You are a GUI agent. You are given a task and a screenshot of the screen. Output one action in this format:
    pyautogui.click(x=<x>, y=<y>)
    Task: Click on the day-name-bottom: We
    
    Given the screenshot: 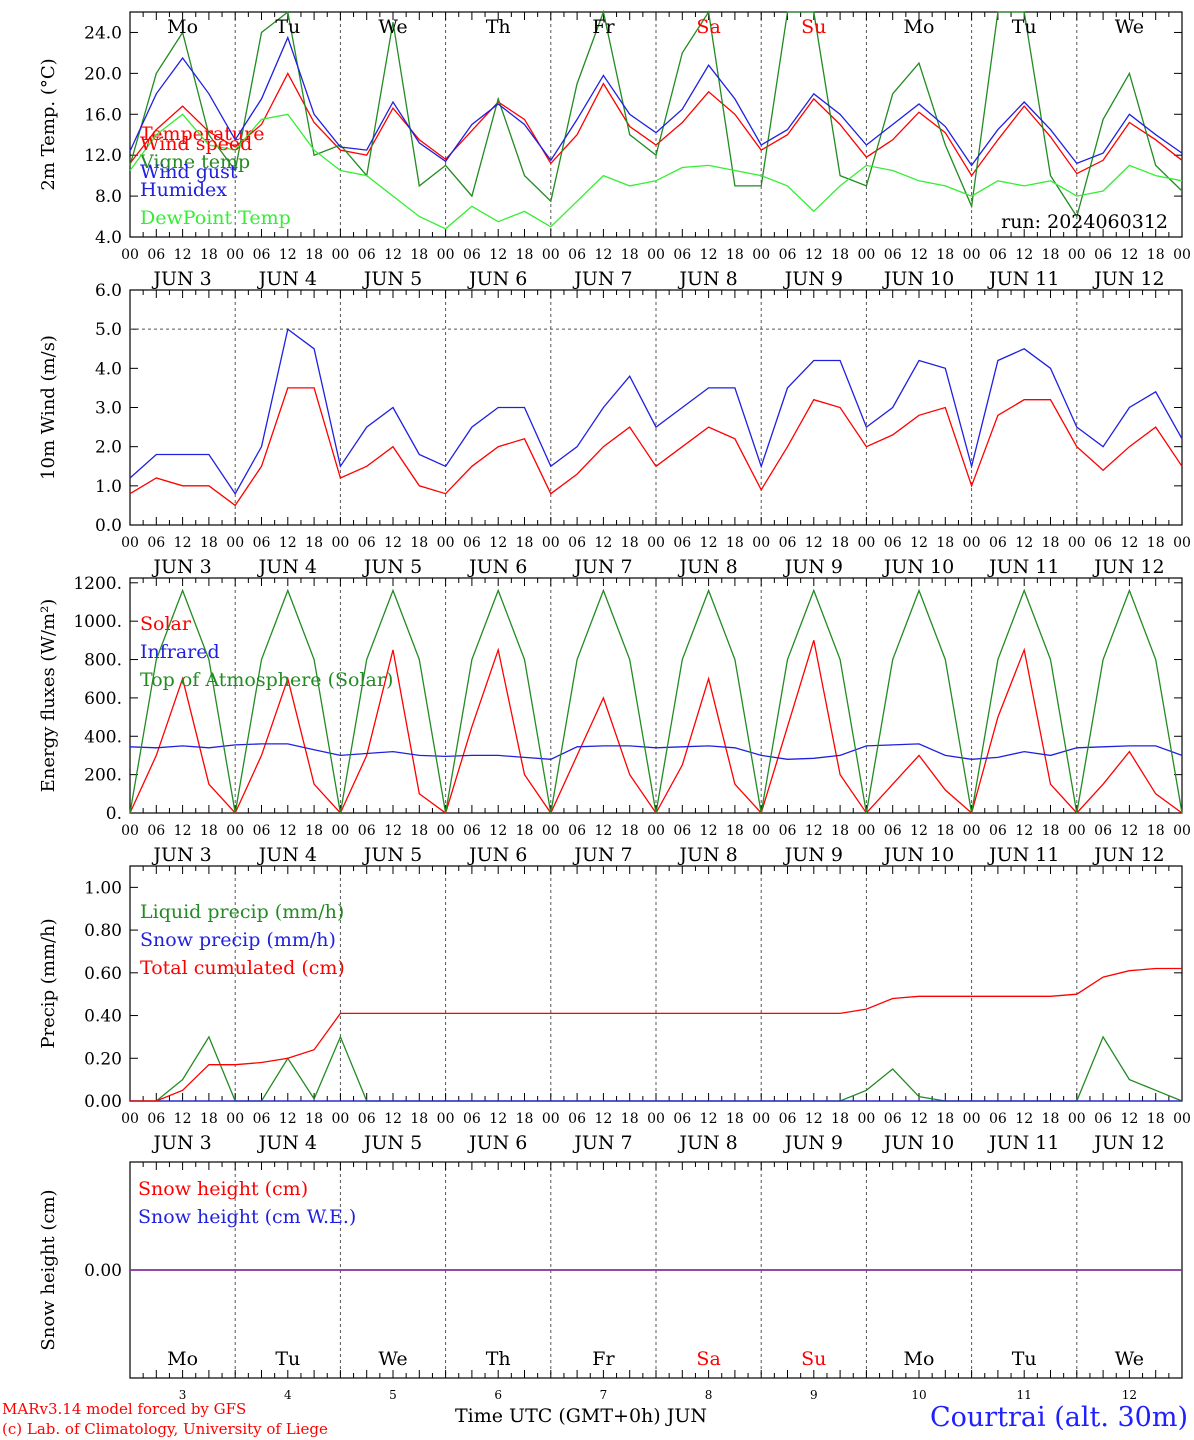 What is the action you would take?
    pyautogui.click(x=1129, y=1359)
    